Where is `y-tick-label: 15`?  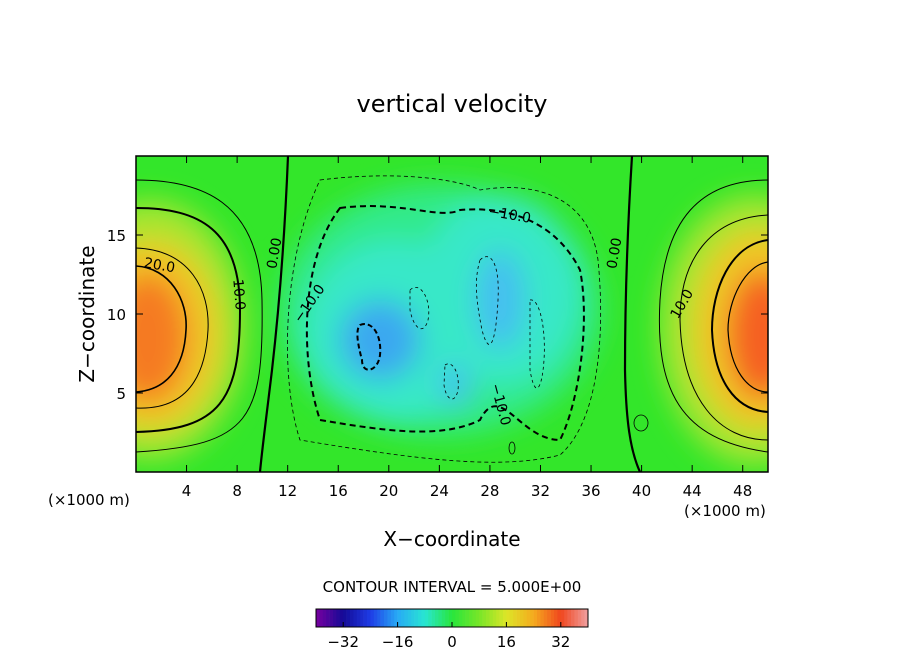 y-tick-label: 15 is located at coordinates (116, 236).